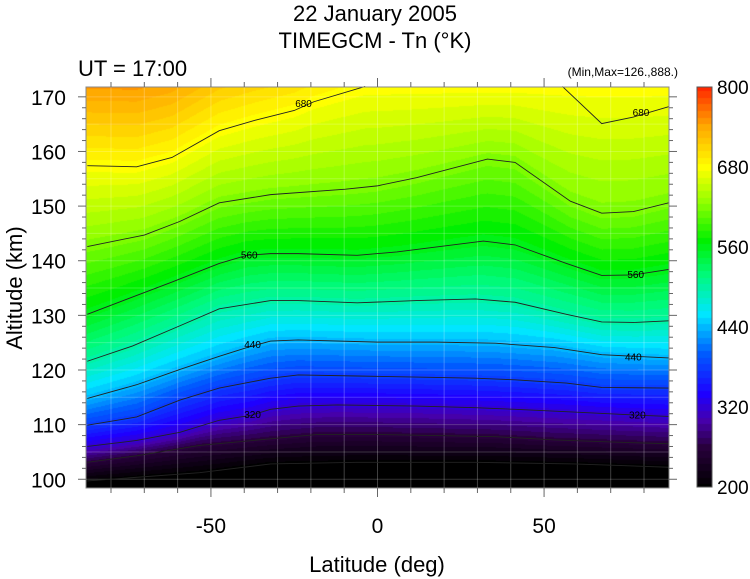  What do you see at coordinates (733, 488) in the screenshot?
I see `colorbar-tick-label: 200` at bounding box center [733, 488].